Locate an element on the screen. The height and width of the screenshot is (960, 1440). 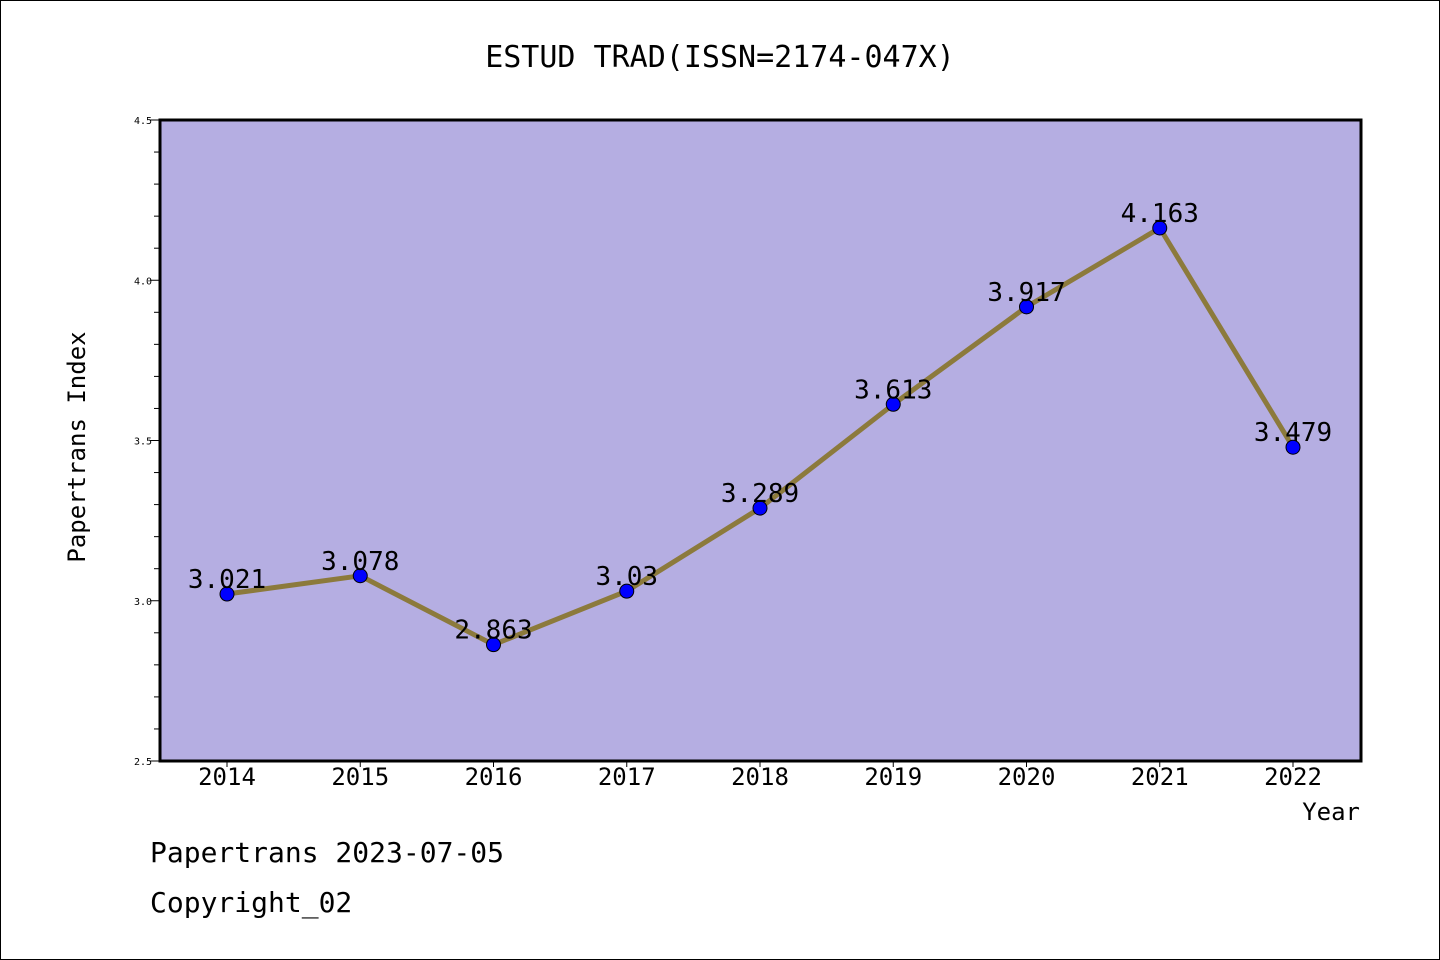
data-label: 3.917 is located at coordinates (1026, 293).